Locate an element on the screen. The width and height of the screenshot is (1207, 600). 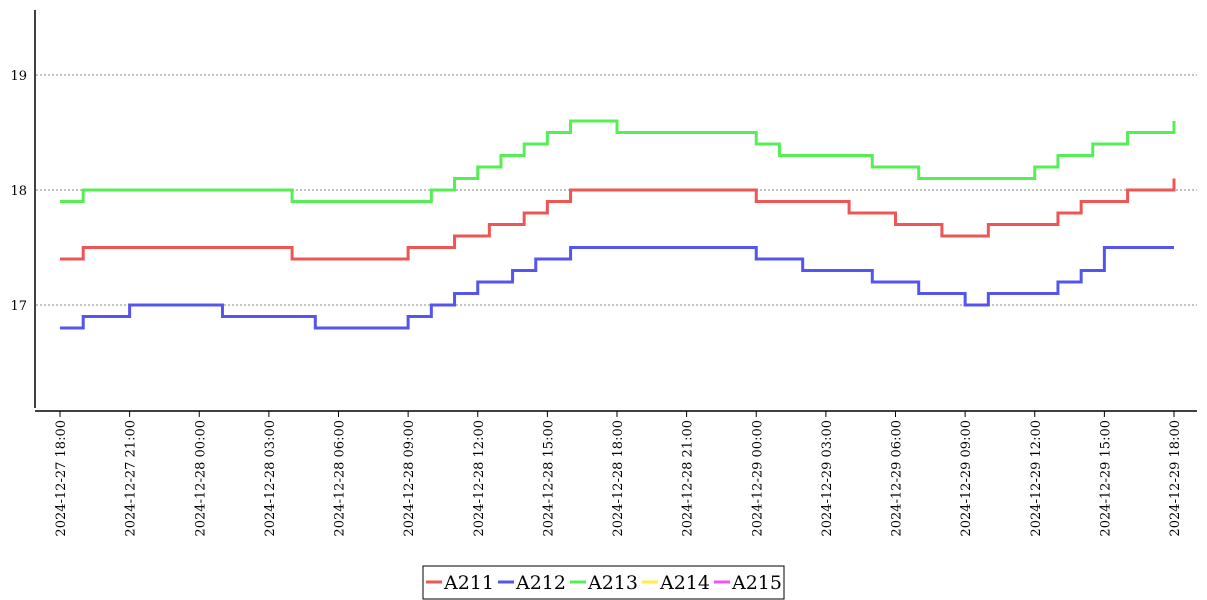
x-tick-label: 2024-12-29 12:00 is located at coordinates (1036, 478).